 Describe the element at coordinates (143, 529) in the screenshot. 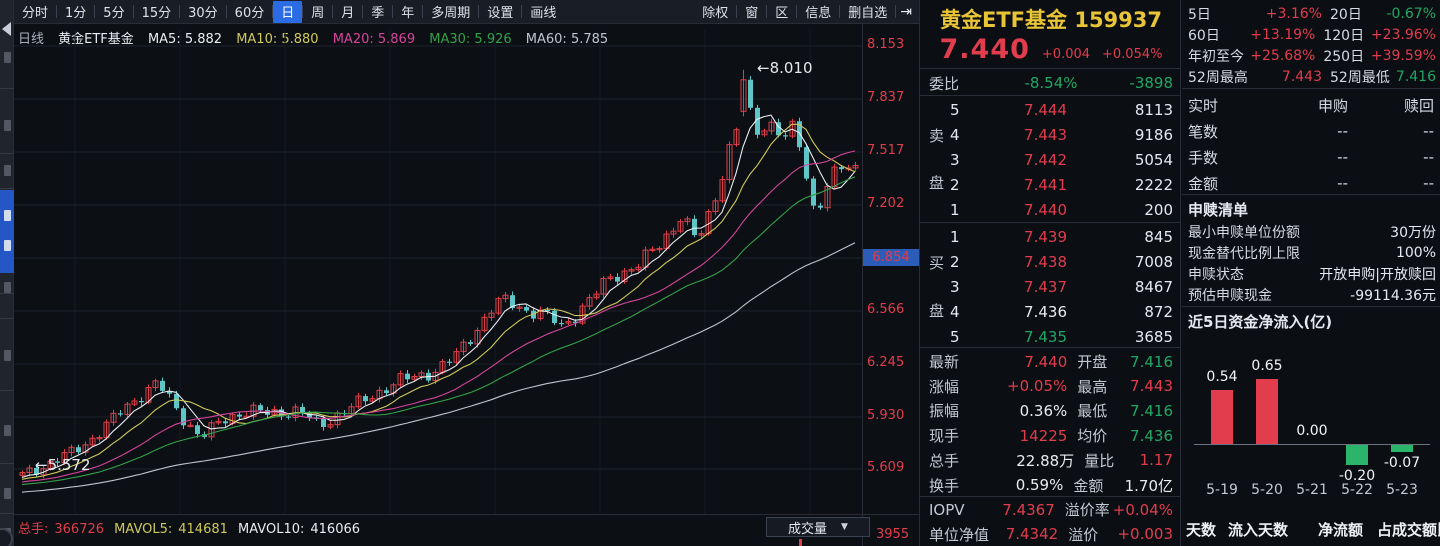

I see `mavol5-label: MAVOL5:` at that location.